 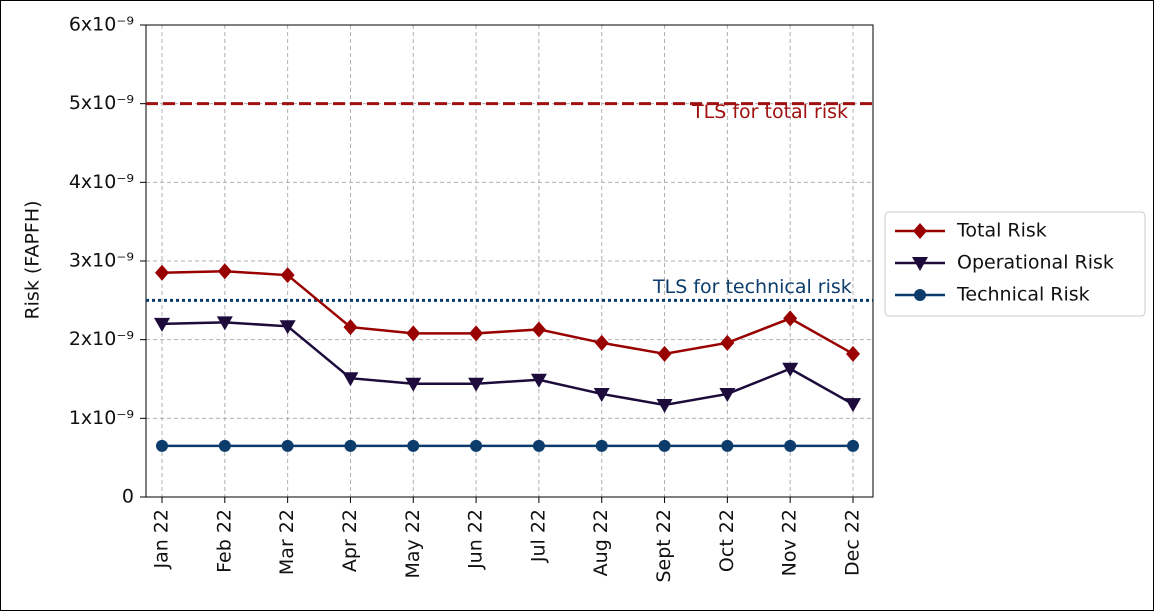 I want to click on reference-label: TLS for total risk, so click(x=769, y=112).